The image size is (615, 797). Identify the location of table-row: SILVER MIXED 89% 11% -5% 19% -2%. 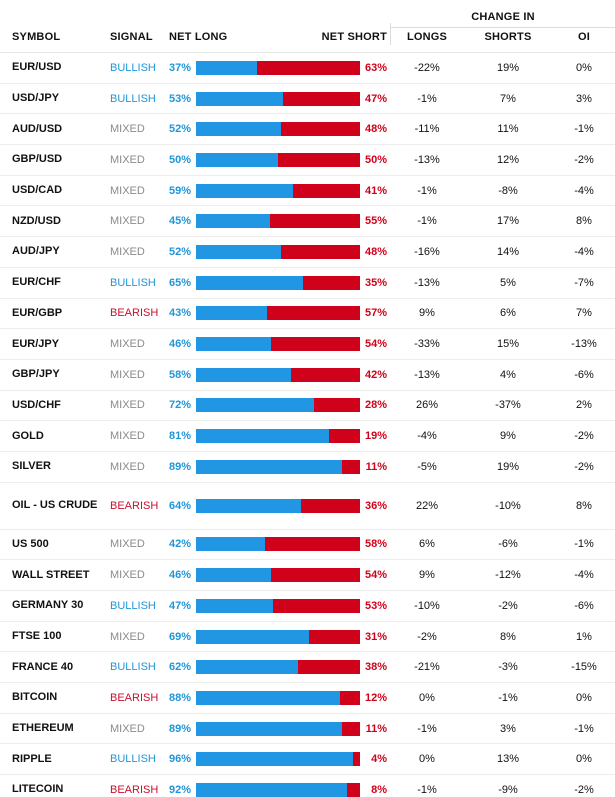
(307, 467).